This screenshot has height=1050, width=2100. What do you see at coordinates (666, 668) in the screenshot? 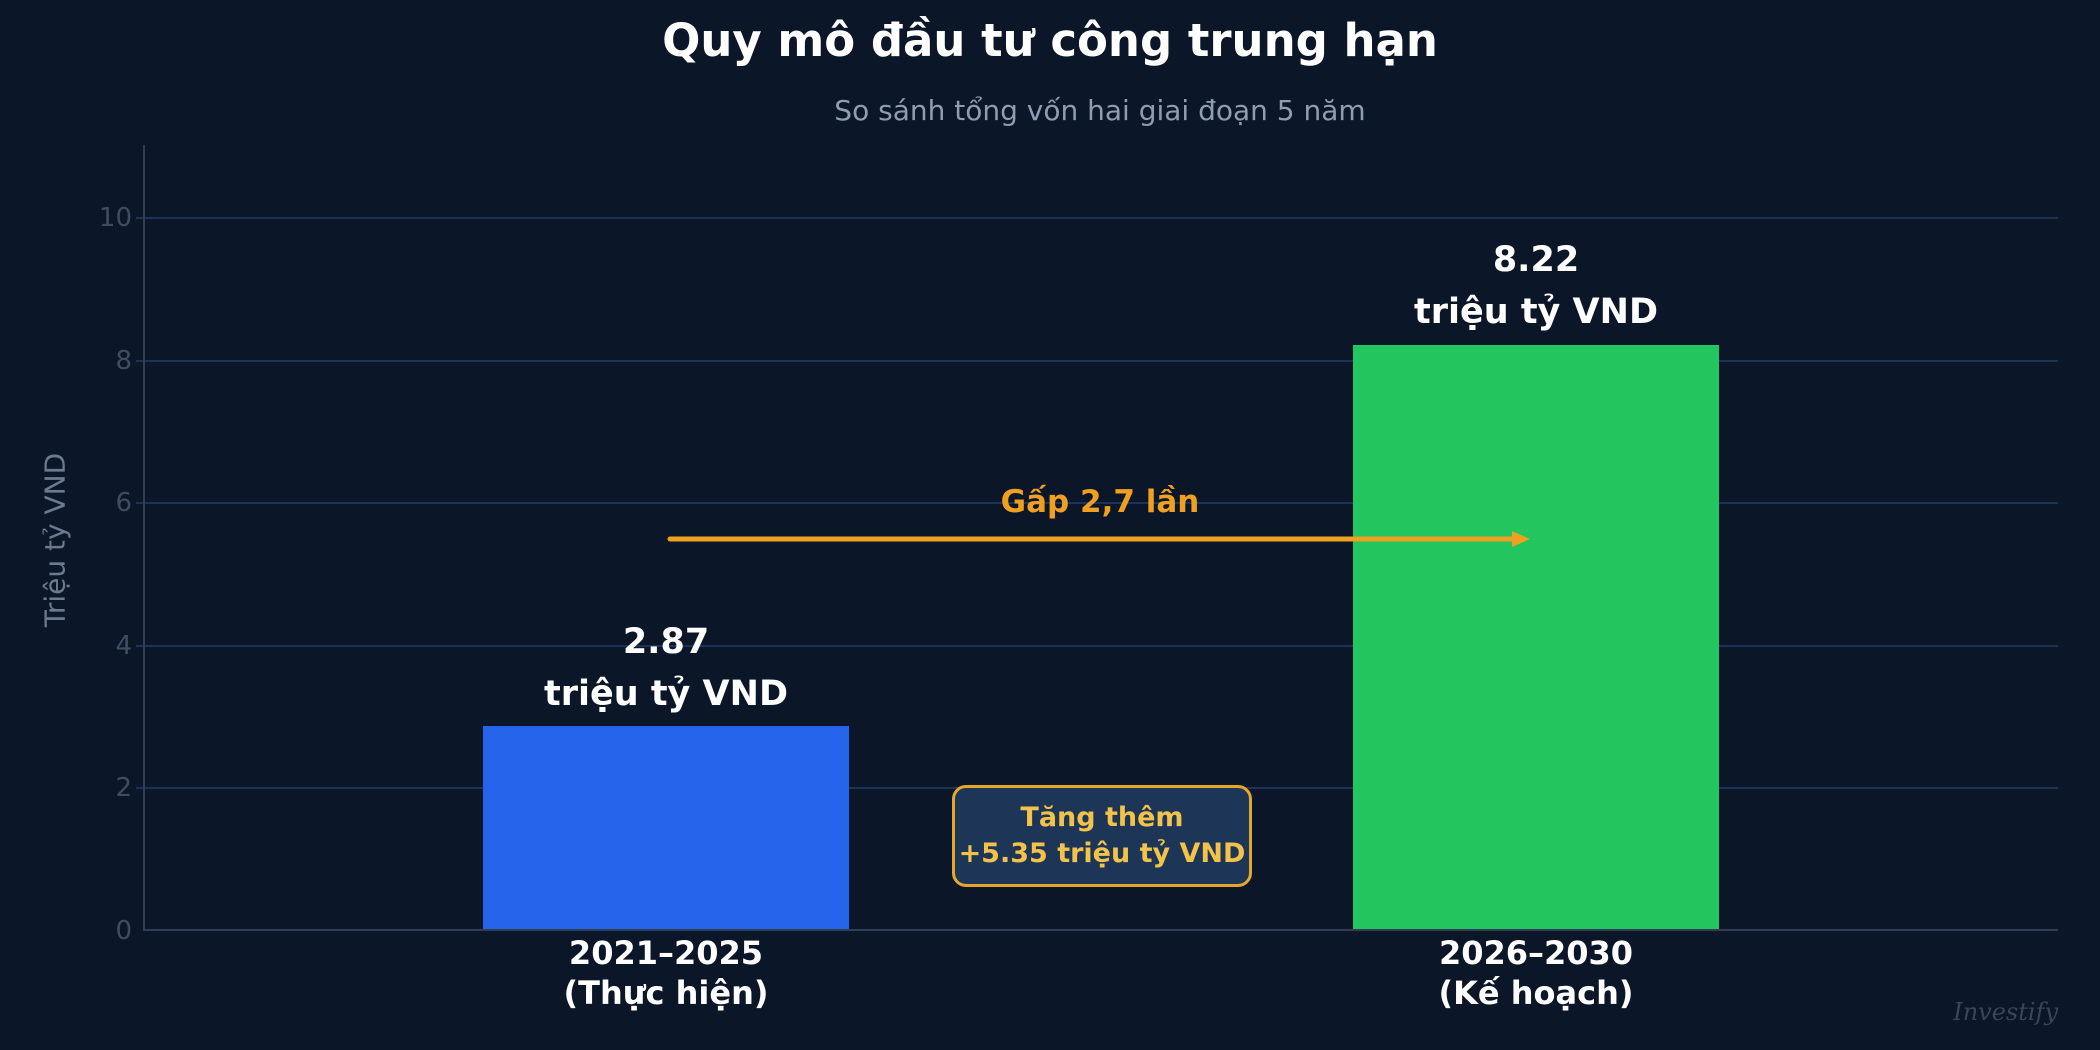
I see `bar-label-2021-2025: 2.87 triệu tỷ VND` at bounding box center [666, 668].